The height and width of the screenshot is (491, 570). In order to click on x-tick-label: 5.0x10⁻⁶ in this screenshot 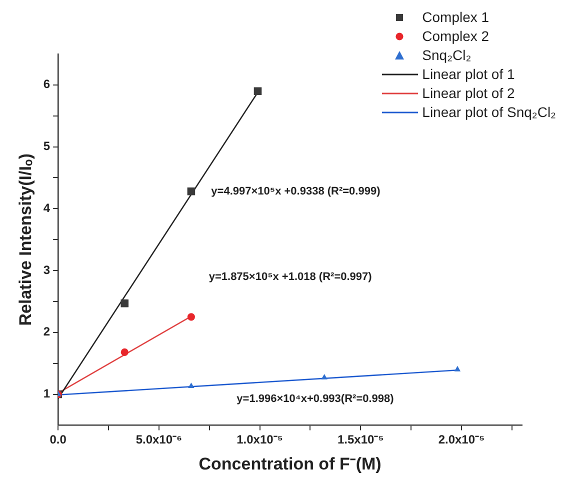, I will do `click(159, 439)`.